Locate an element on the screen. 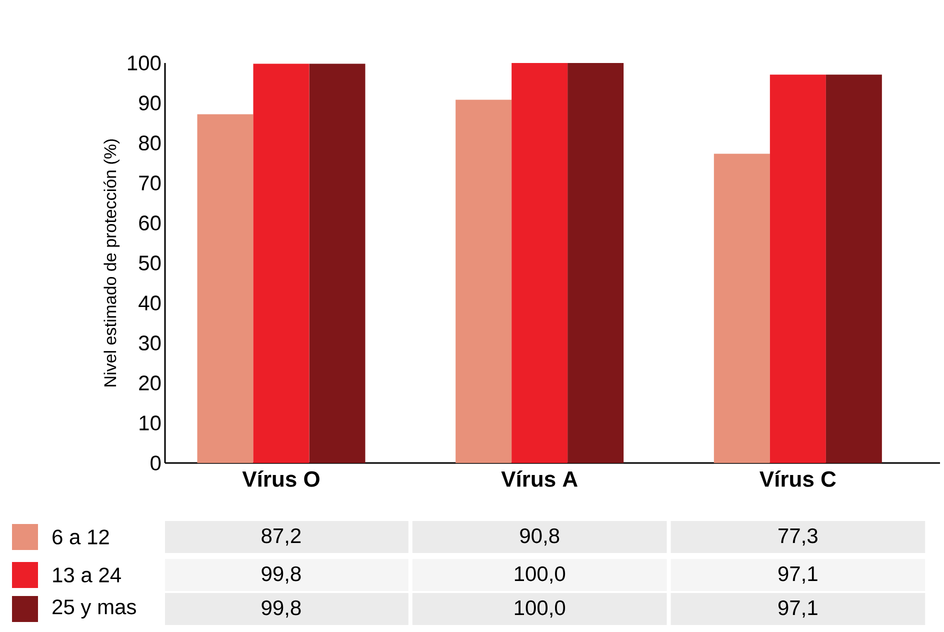 The height and width of the screenshot is (632, 944). x-tick-label: Vírus A is located at coordinates (539, 478).